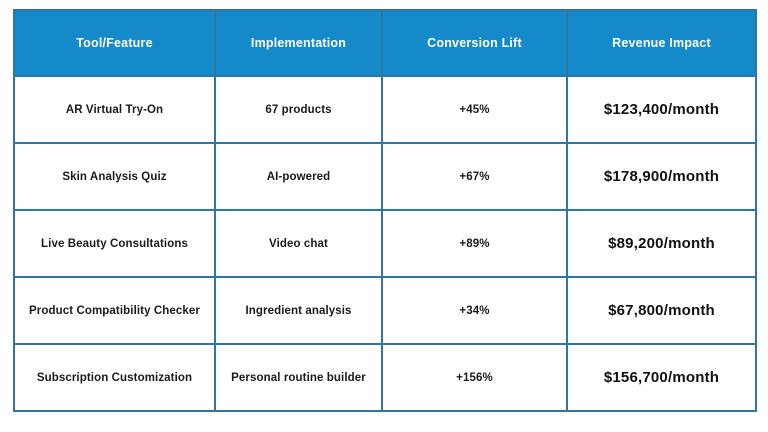  What do you see at coordinates (661, 176) in the screenshot?
I see `cell-revenue-impact: $178,900/month` at bounding box center [661, 176].